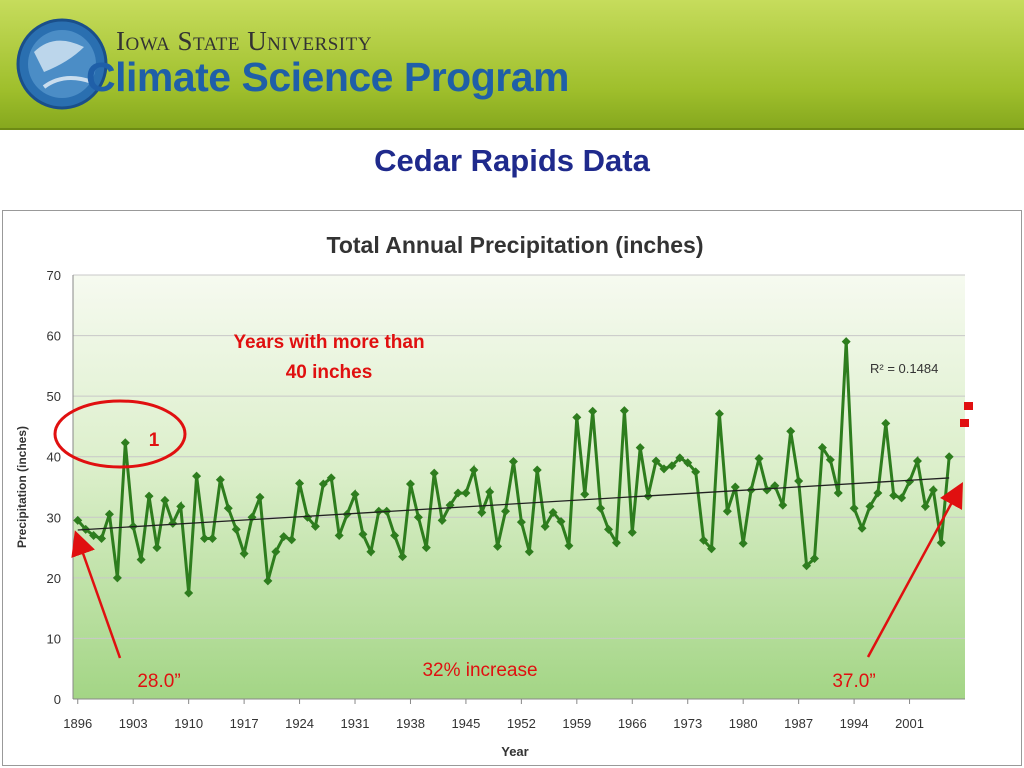 The image size is (1024, 768). Describe the element at coordinates (513, 504) in the screenshot. I see `trendline` at that location.